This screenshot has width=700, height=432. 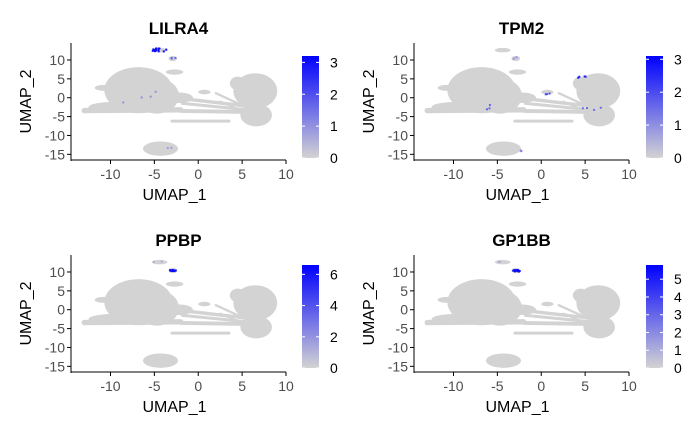 I want to click on colorbar-tick-label: 6, so click(x=334, y=274).